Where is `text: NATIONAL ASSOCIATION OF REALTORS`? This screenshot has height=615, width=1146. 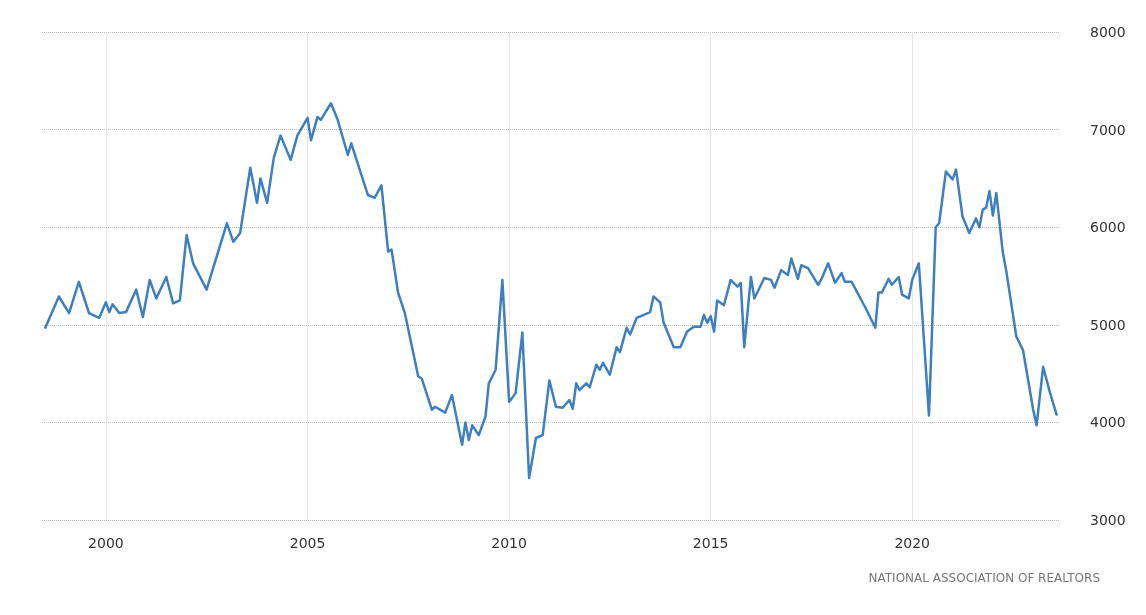
text: NATIONAL ASSOCIATION OF REALTORS is located at coordinates (984, 578).